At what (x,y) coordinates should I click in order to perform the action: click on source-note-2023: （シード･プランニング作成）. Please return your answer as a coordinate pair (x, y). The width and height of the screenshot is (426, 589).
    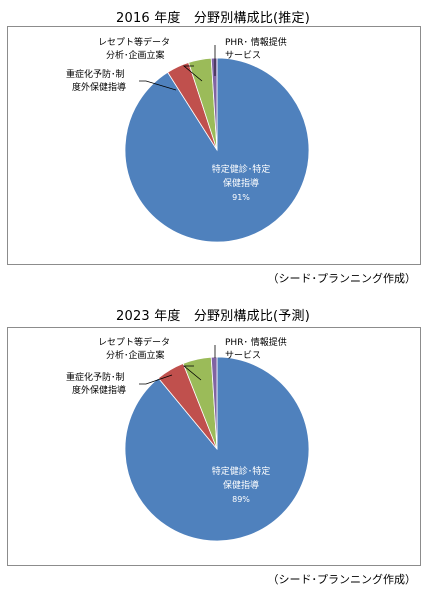
    Looking at the image, I should click on (342, 579).